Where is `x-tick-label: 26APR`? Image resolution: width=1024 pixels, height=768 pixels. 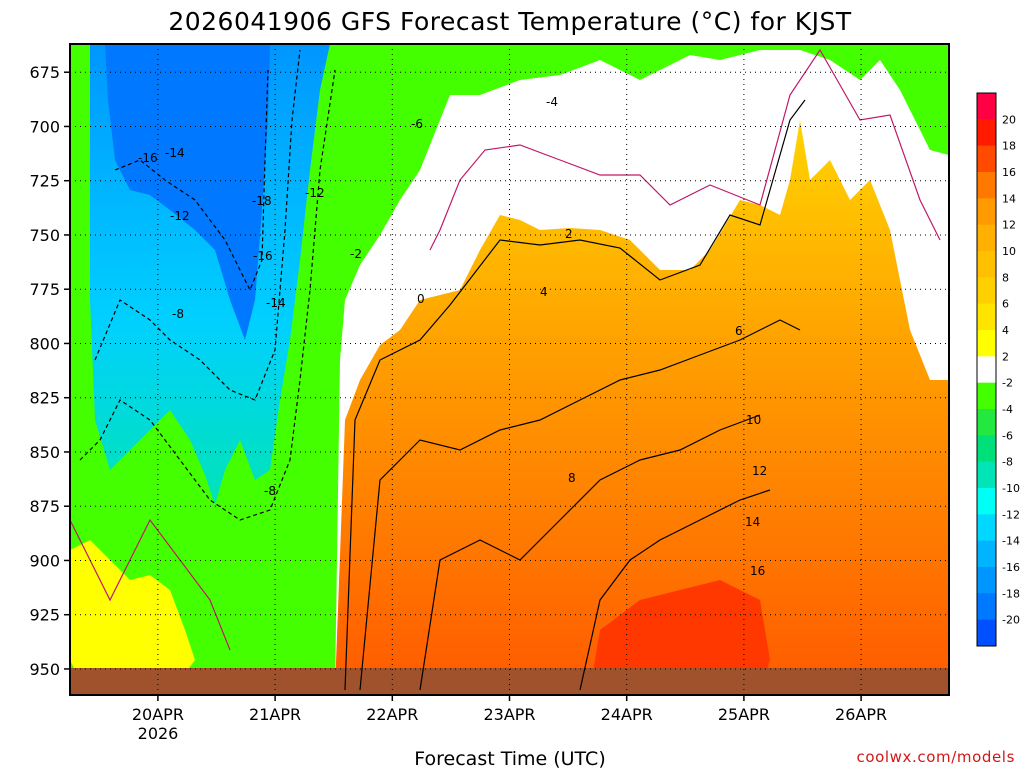
x-tick-label: 26APR is located at coordinates (861, 714).